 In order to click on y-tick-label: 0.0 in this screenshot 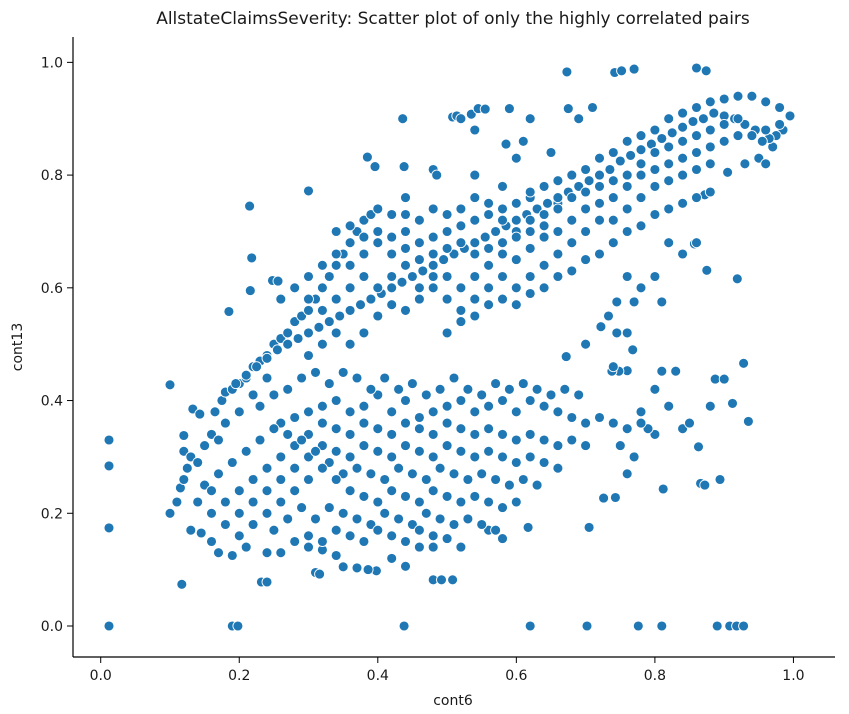, I will do `click(52, 627)`.